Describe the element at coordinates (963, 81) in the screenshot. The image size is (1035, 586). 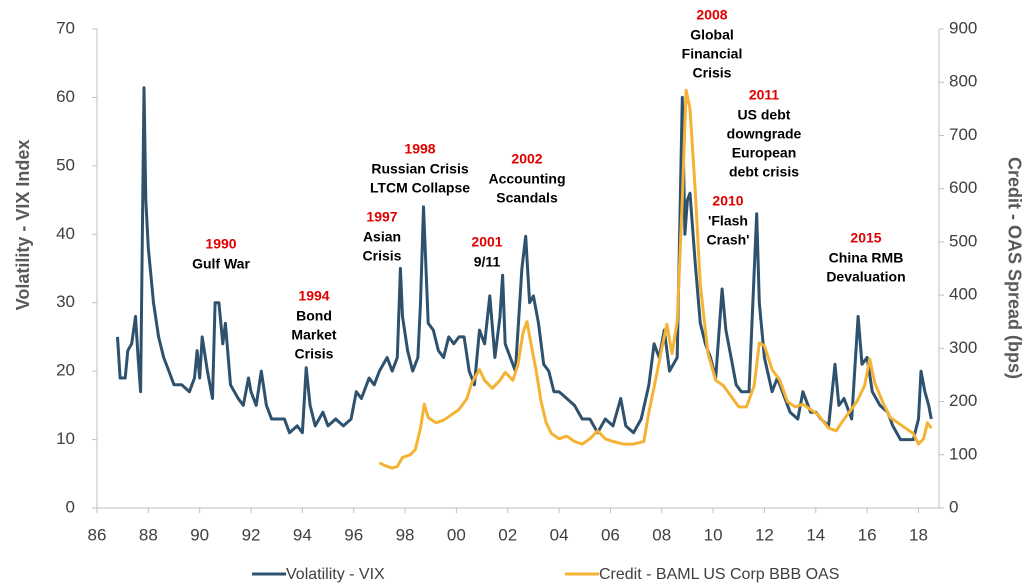
I see `y2-tick-label: 800` at that location.